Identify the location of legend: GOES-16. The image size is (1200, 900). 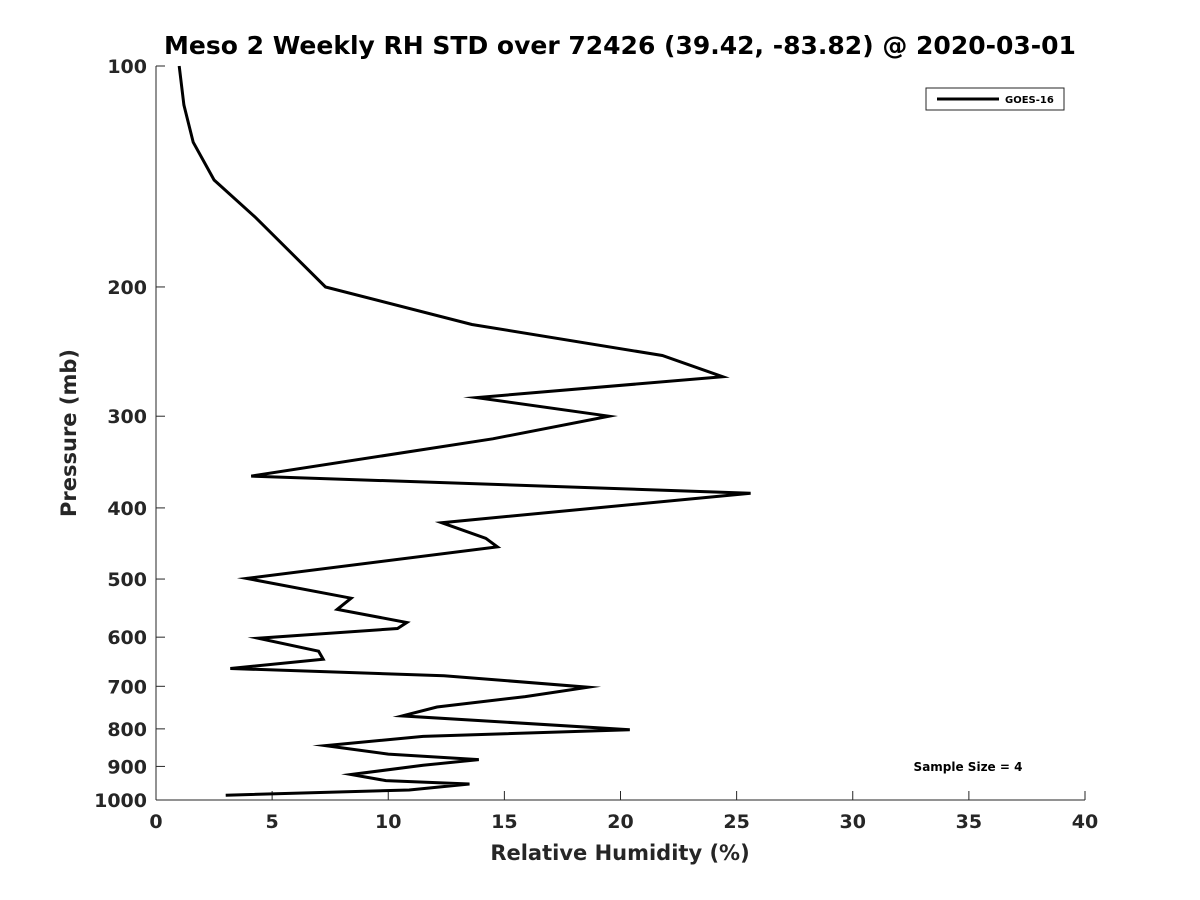
(995, 99).